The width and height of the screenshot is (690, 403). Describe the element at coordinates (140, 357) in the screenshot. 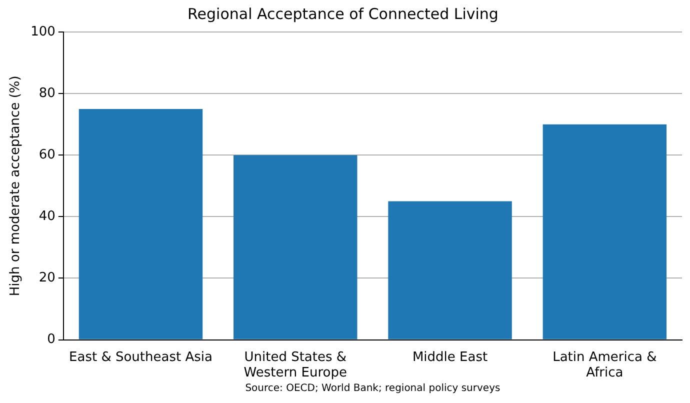

I see `x-tick-label: East & Southeast Asia` at that location.